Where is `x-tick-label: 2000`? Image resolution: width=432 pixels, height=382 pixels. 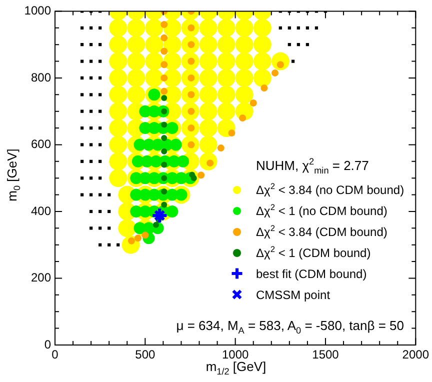 x-tick-label: 2000 is located at coordinates (416, 355).